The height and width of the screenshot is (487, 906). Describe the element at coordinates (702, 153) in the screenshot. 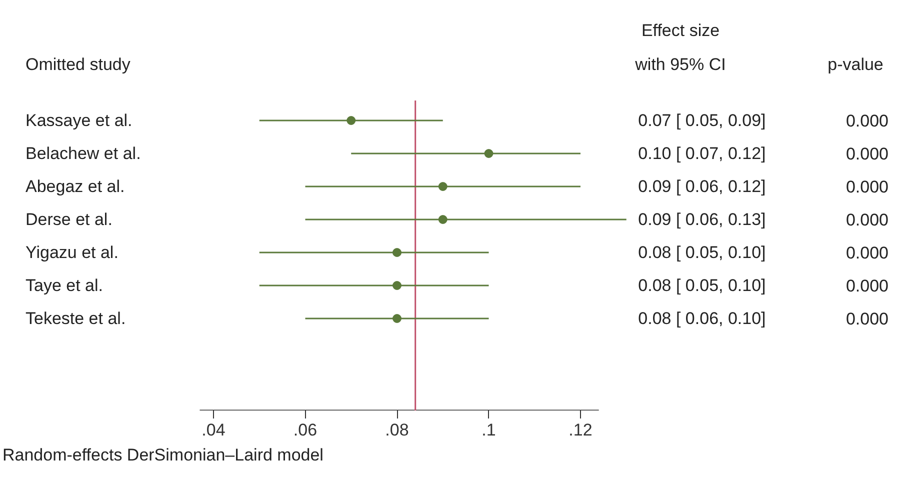

I see `data-label: 0.10 [ 0.07, 0.12]` at that location.